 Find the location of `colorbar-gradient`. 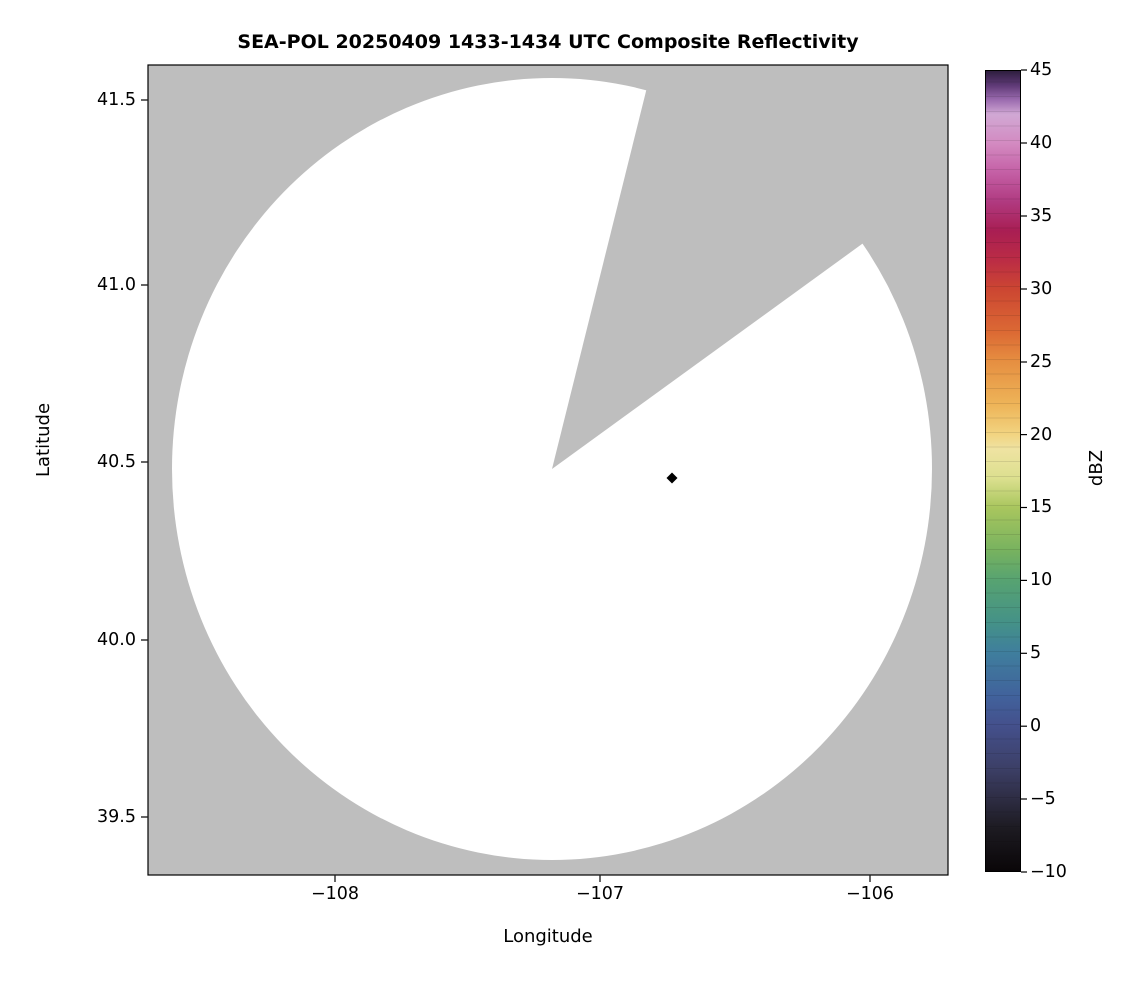

colorbar-gradient is located at coordinates (1003, 471).